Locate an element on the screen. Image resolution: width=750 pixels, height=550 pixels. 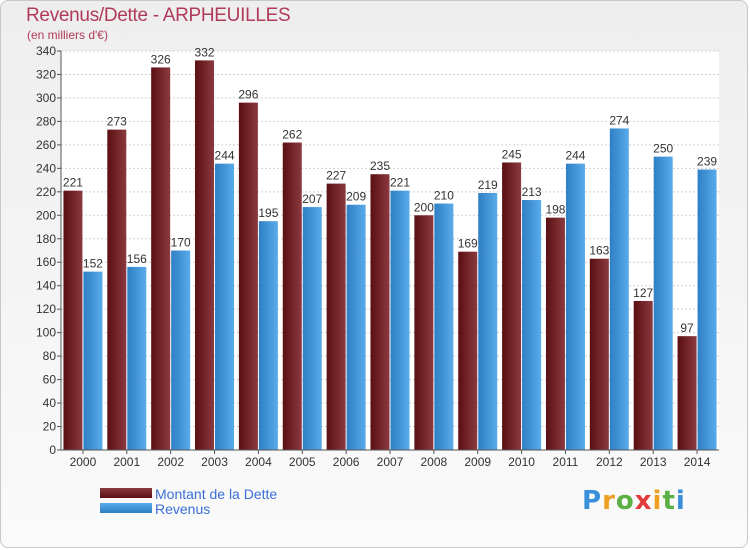
x-tick-label: 2011 is located at coordinates (566, 462).